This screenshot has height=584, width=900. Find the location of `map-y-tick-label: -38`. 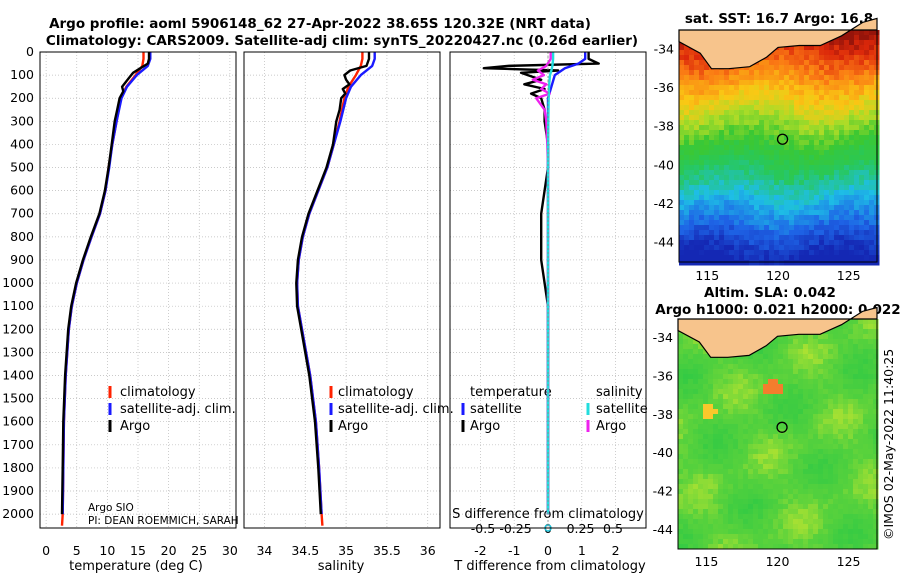

map-y-tick-label: -38 is located at coordinates (663, 414).